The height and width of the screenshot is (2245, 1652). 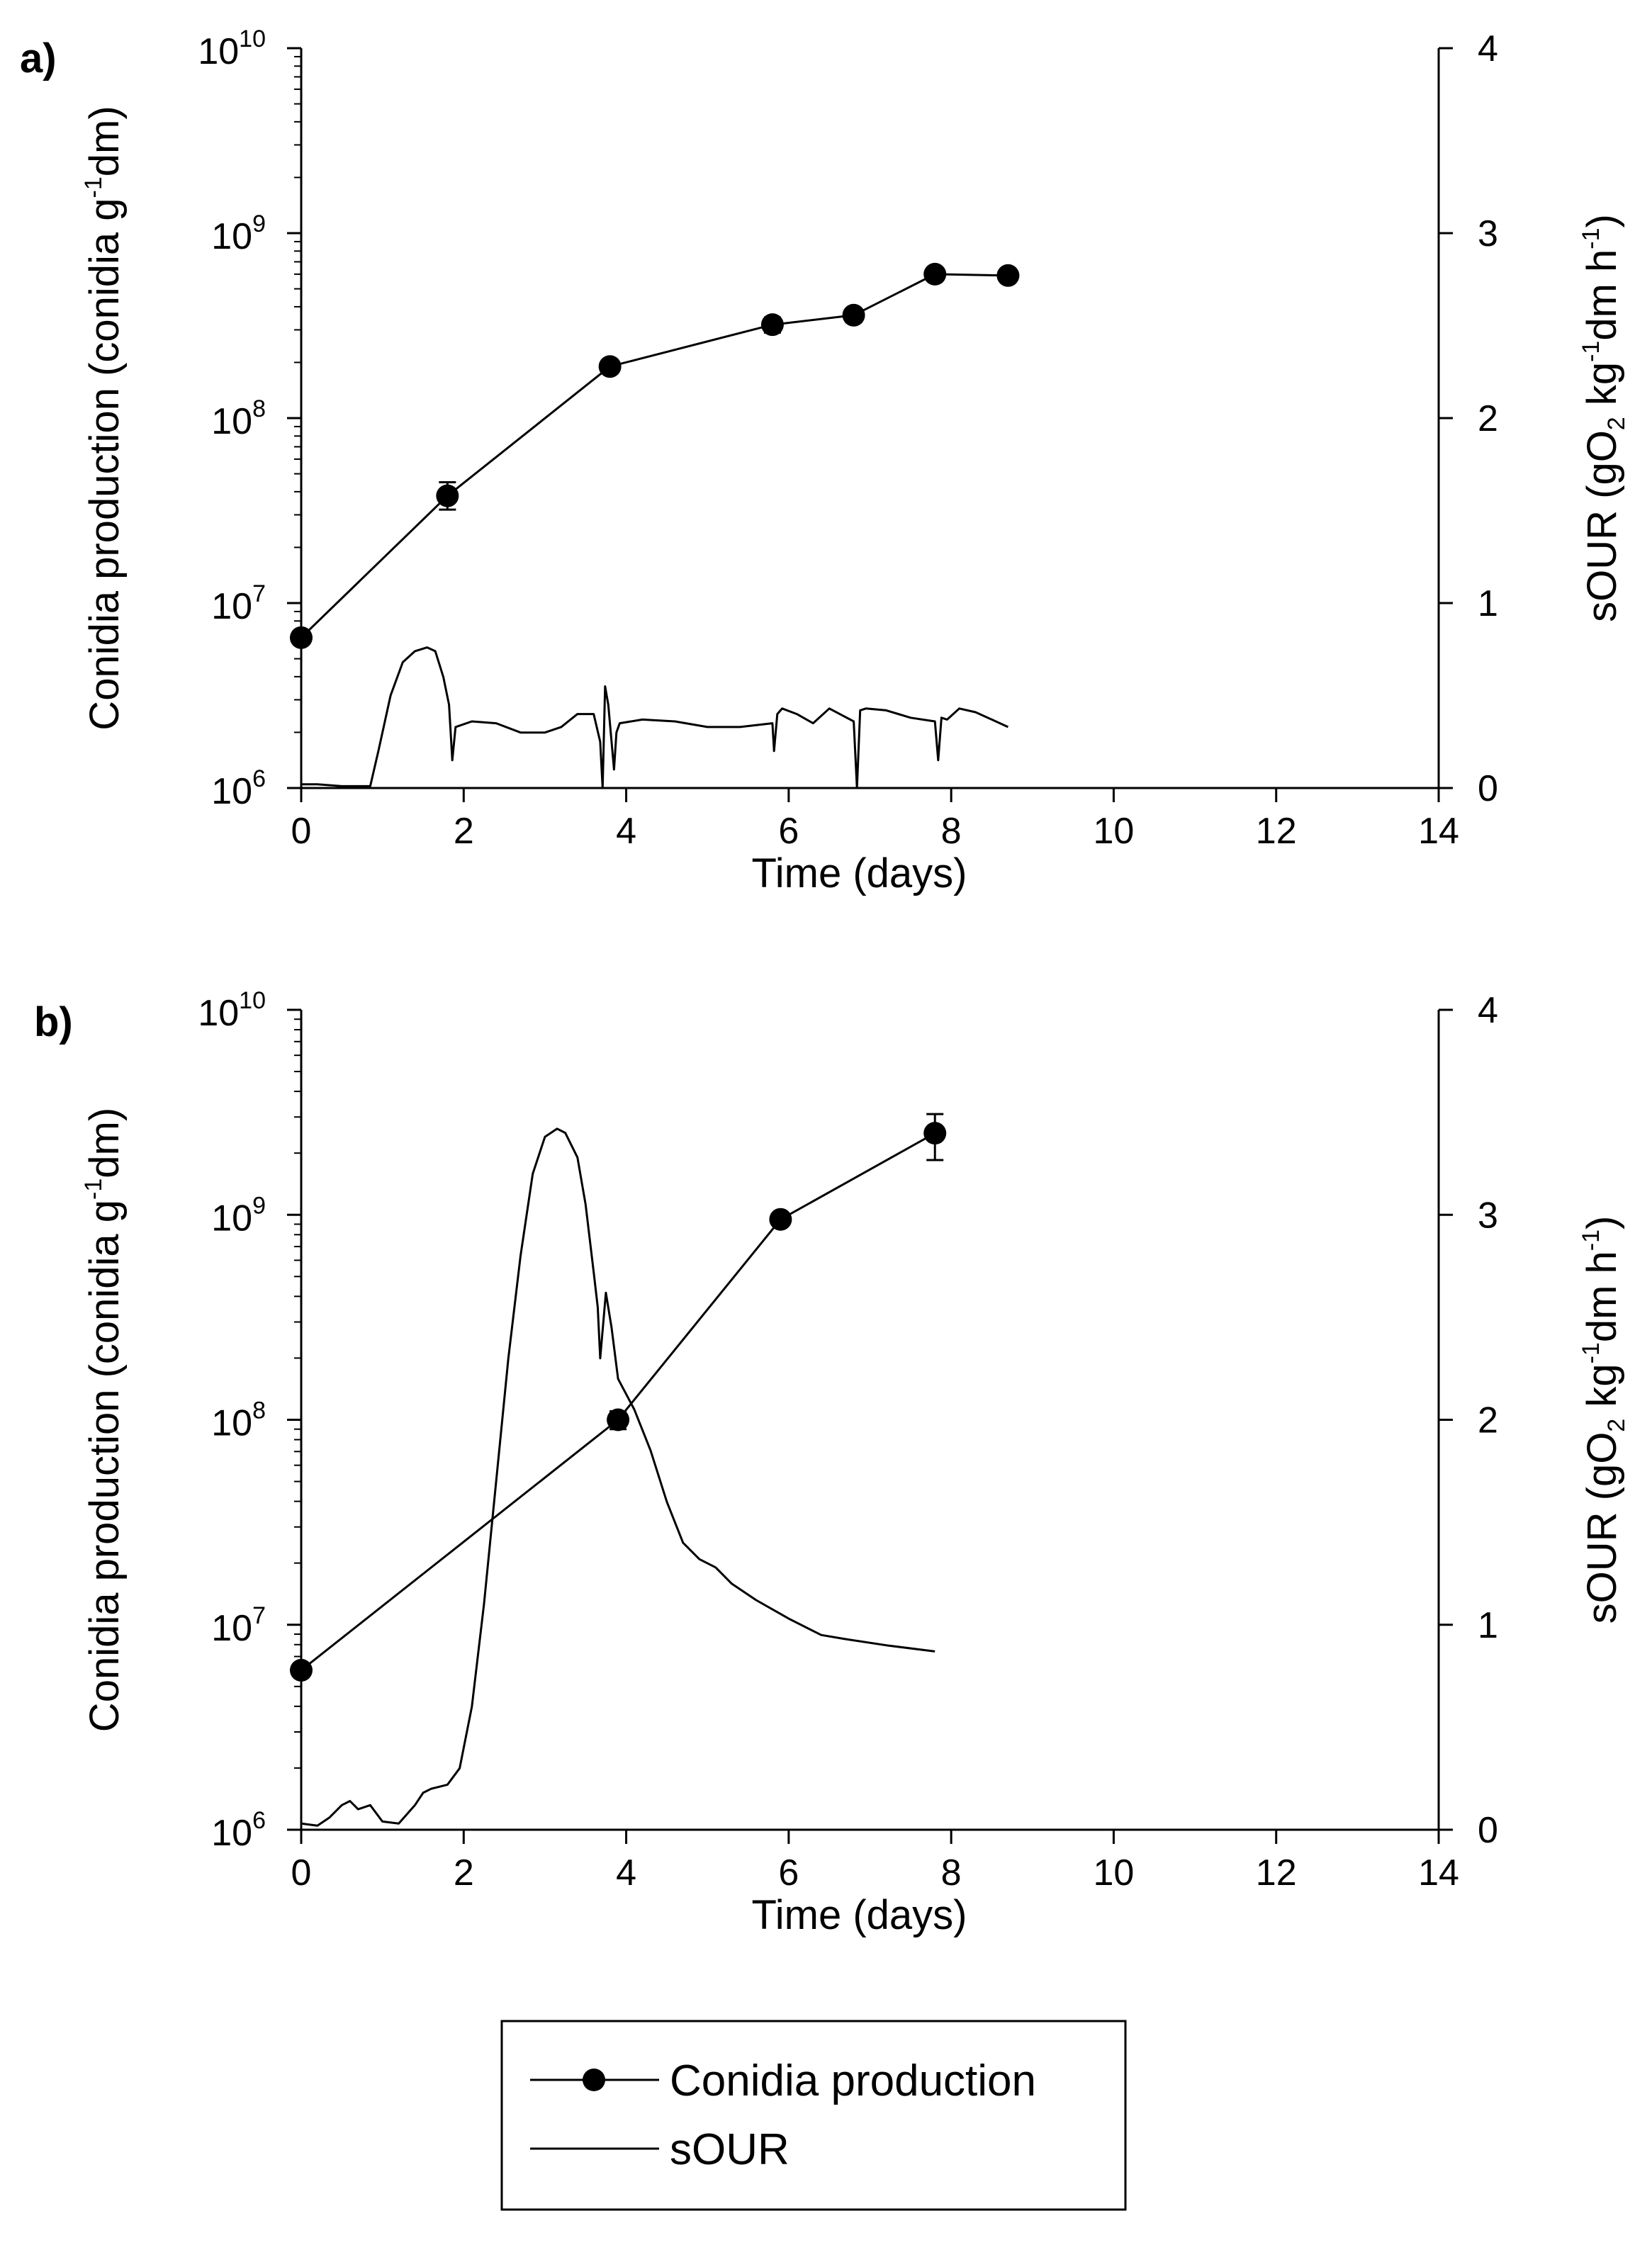 I want to click on legend-sour-label: sOUR, so click(x=730, y=2149).